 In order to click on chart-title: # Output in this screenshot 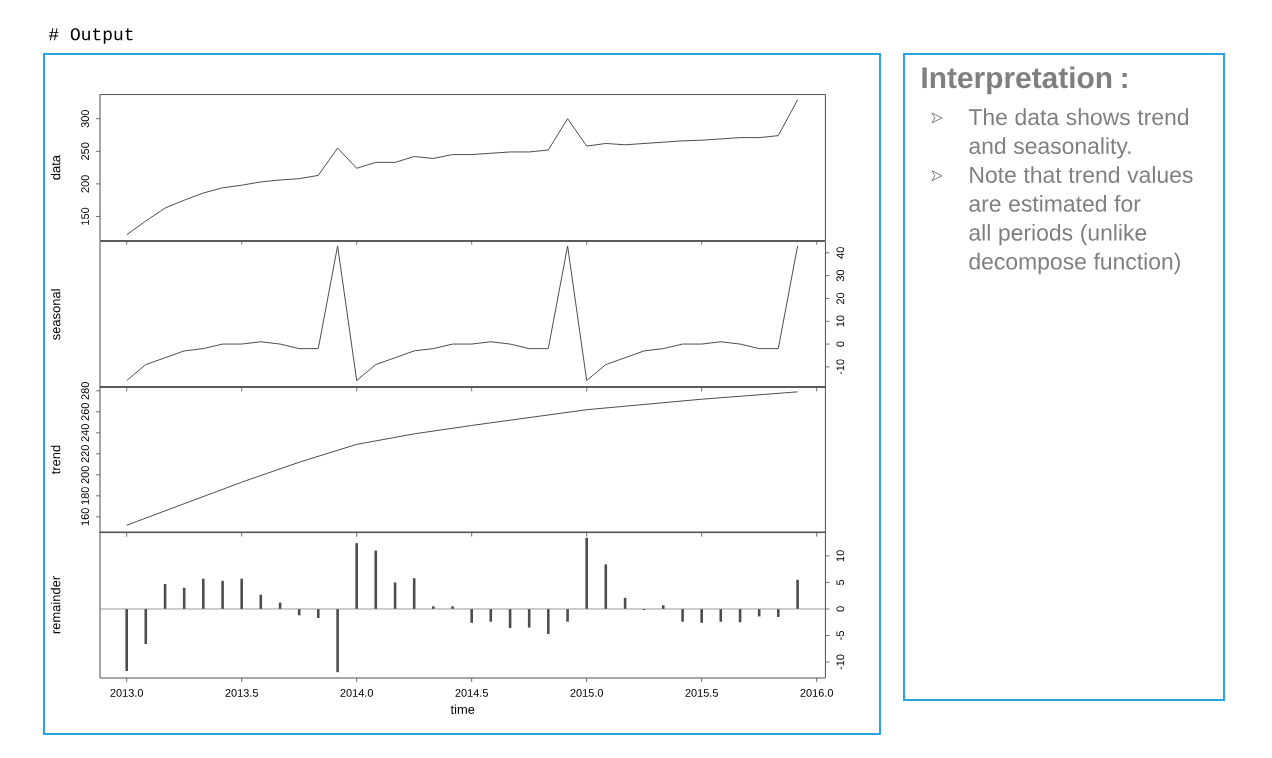, I will do `click(90, 36)`.